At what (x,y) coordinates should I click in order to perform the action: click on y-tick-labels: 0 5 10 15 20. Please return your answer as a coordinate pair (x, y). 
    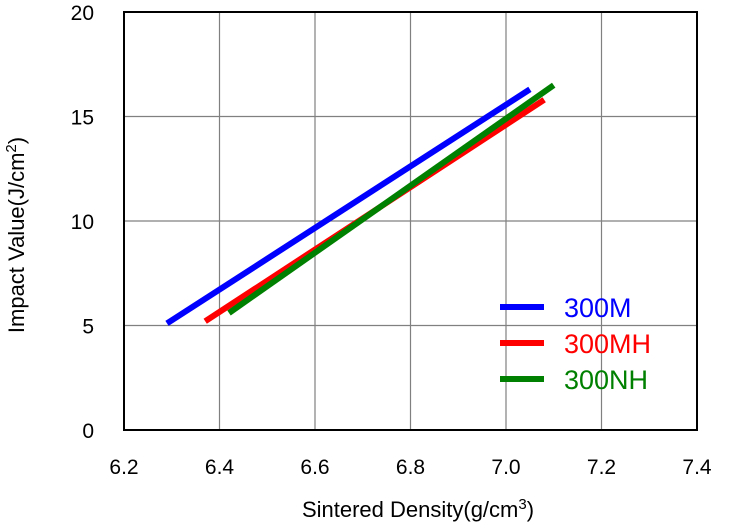
    Looking at the image, I should click on (82, 222).